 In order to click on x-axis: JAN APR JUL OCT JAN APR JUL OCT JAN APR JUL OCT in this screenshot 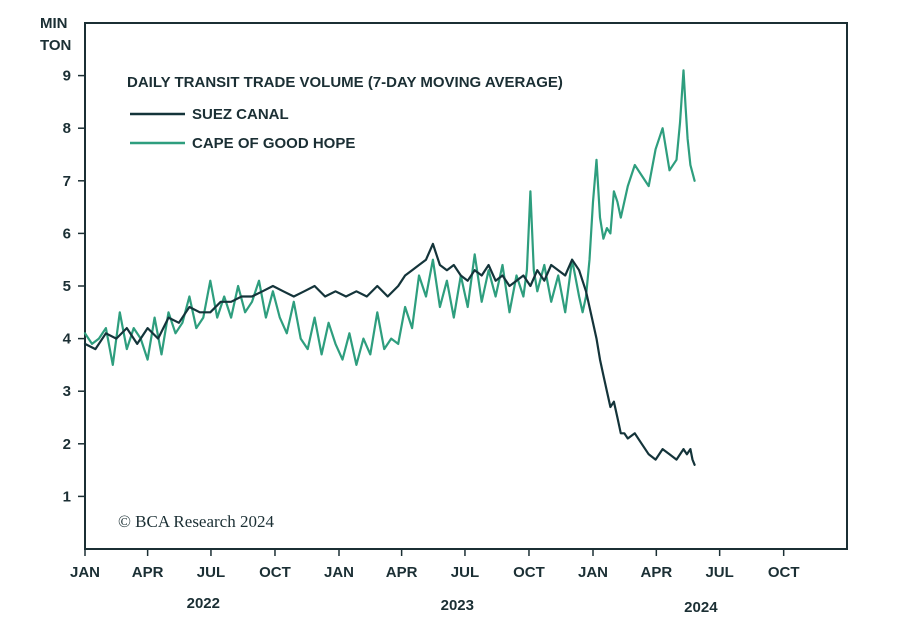, I will do `click(435, 565)`.